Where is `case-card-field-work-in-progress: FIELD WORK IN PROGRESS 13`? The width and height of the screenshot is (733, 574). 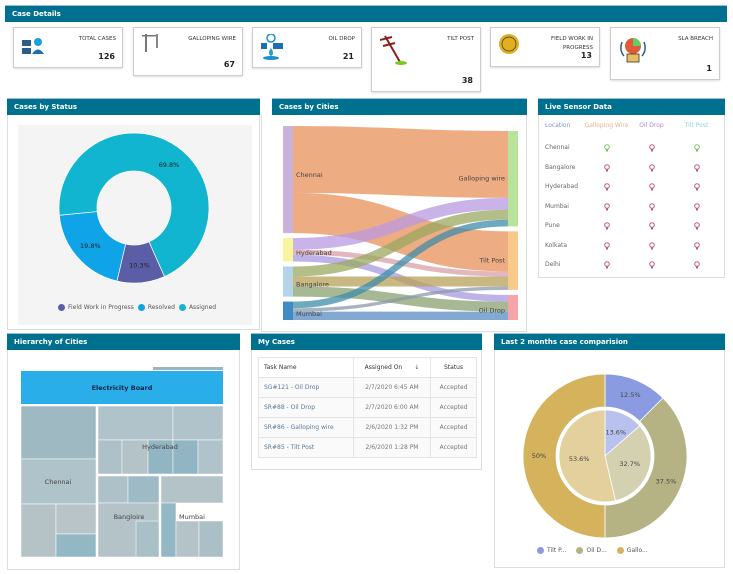
case-card-field-work-in-progress: FIELD WORK IN PROGRESS 13 is located at coordinates (545, 47).